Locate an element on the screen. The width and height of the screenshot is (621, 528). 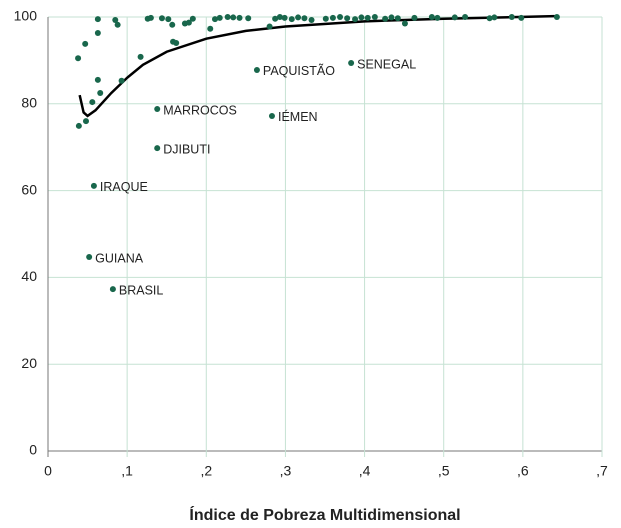
x-tick-label: 0 is located at coordinates (48, 471).